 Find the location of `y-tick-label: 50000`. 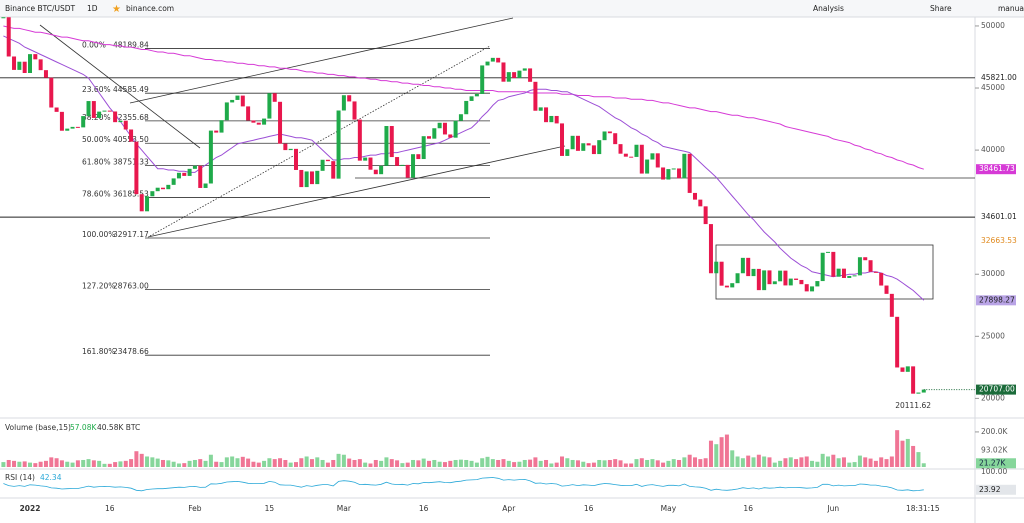

y-tick-label: 50000 is located at coordinates (993, 25).